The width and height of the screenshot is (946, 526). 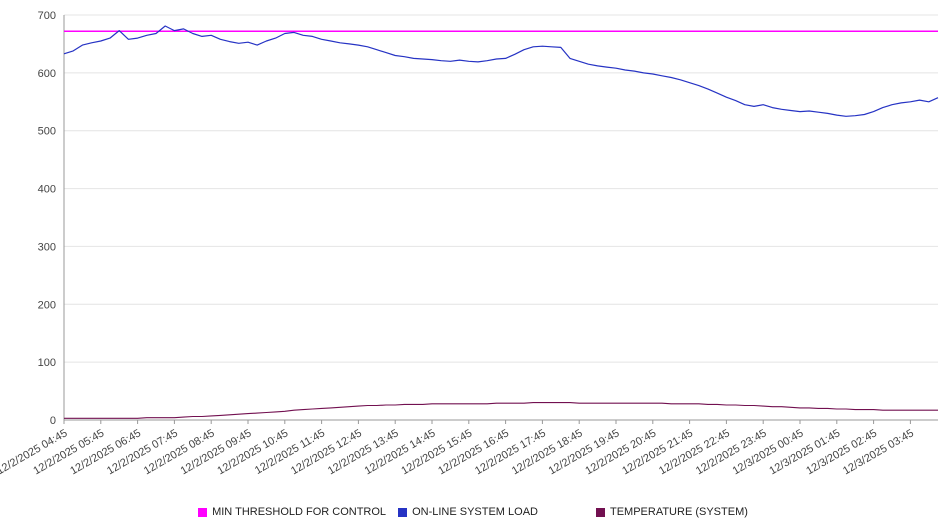 I want to click on legend-label-min-threshold: MIN THRESHOLD FOR CONTROL, so click(x=299, y=512).